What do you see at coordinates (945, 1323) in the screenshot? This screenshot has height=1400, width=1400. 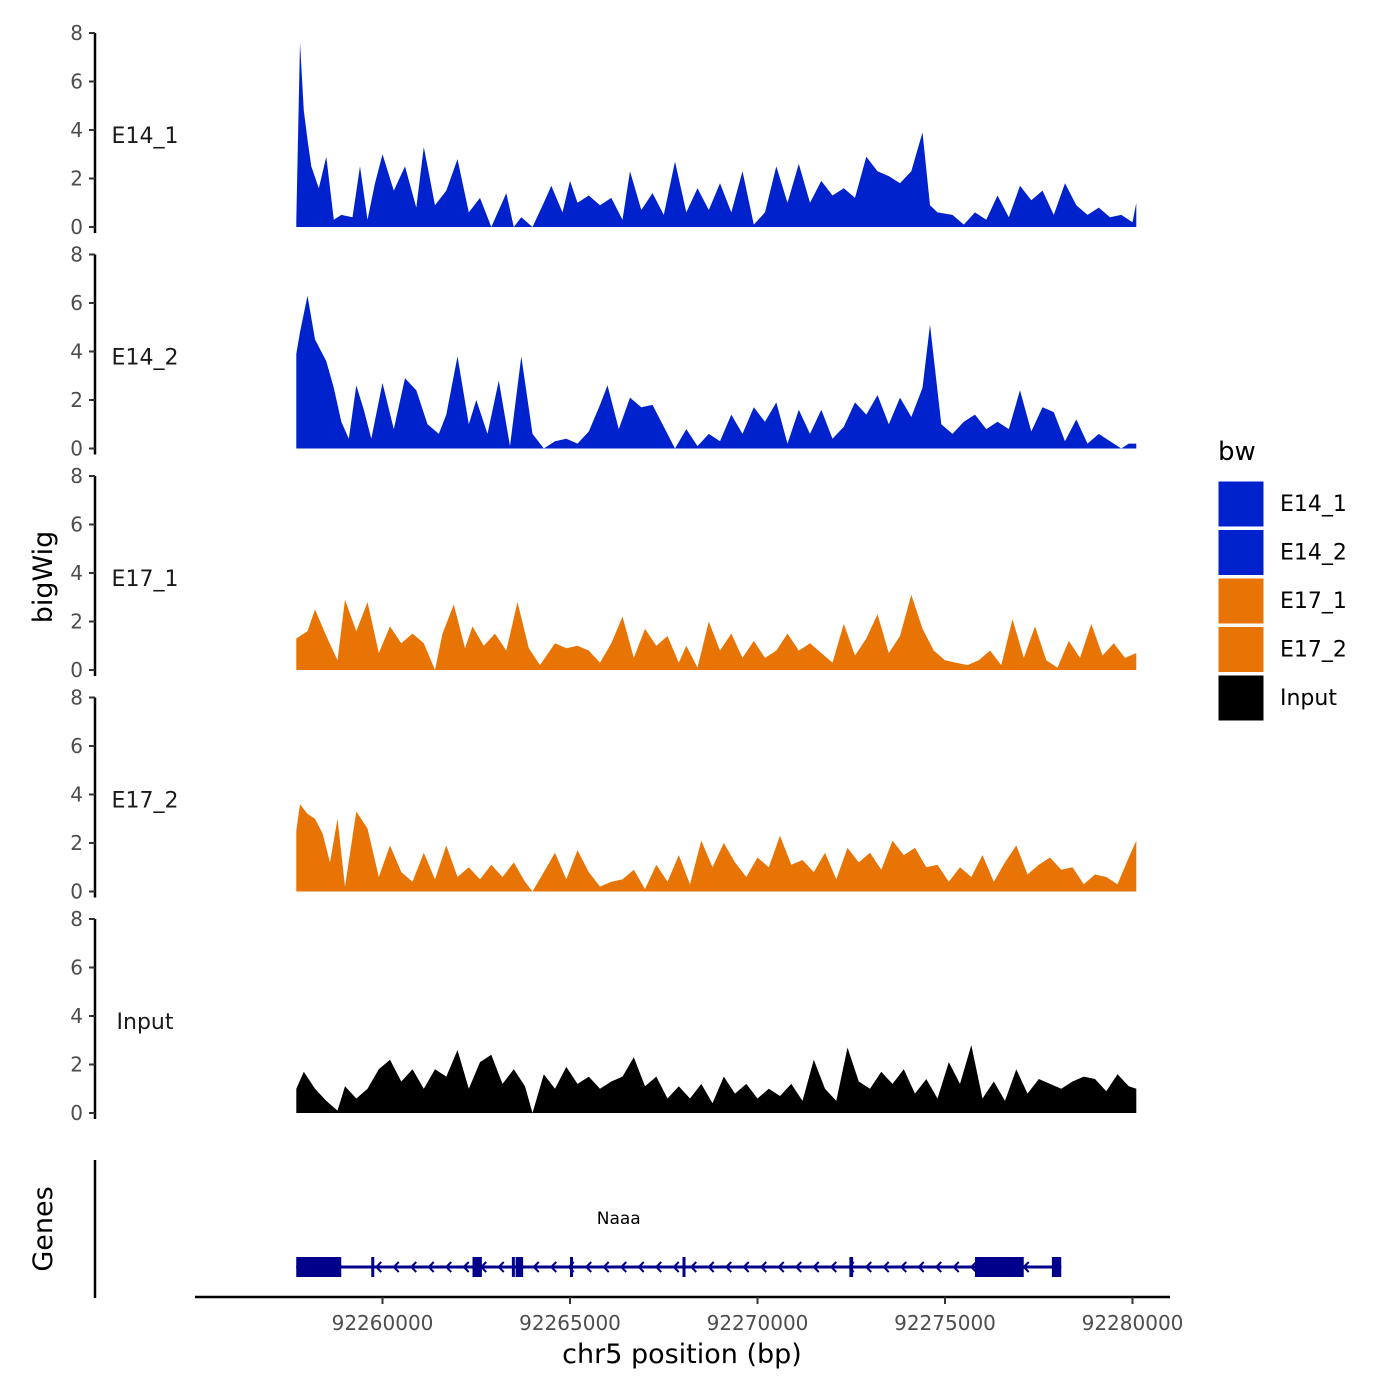 I see `x-tick-label: 92275000` at bounding box center [945, 1323].